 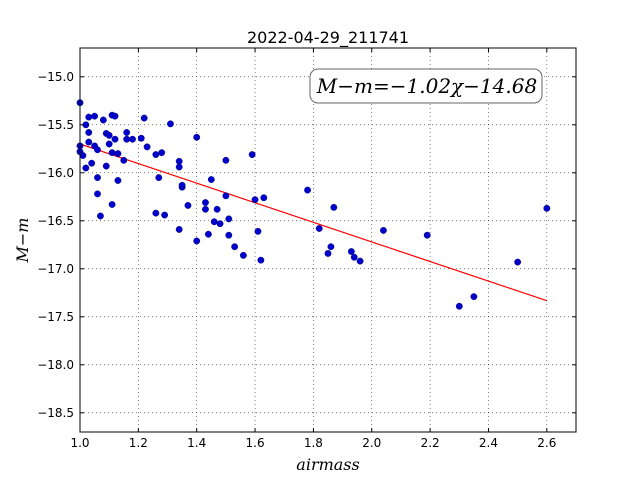 I want to click on fit-annotation: M−m=−1.02χ−14.68, so click(x=426, y=86).